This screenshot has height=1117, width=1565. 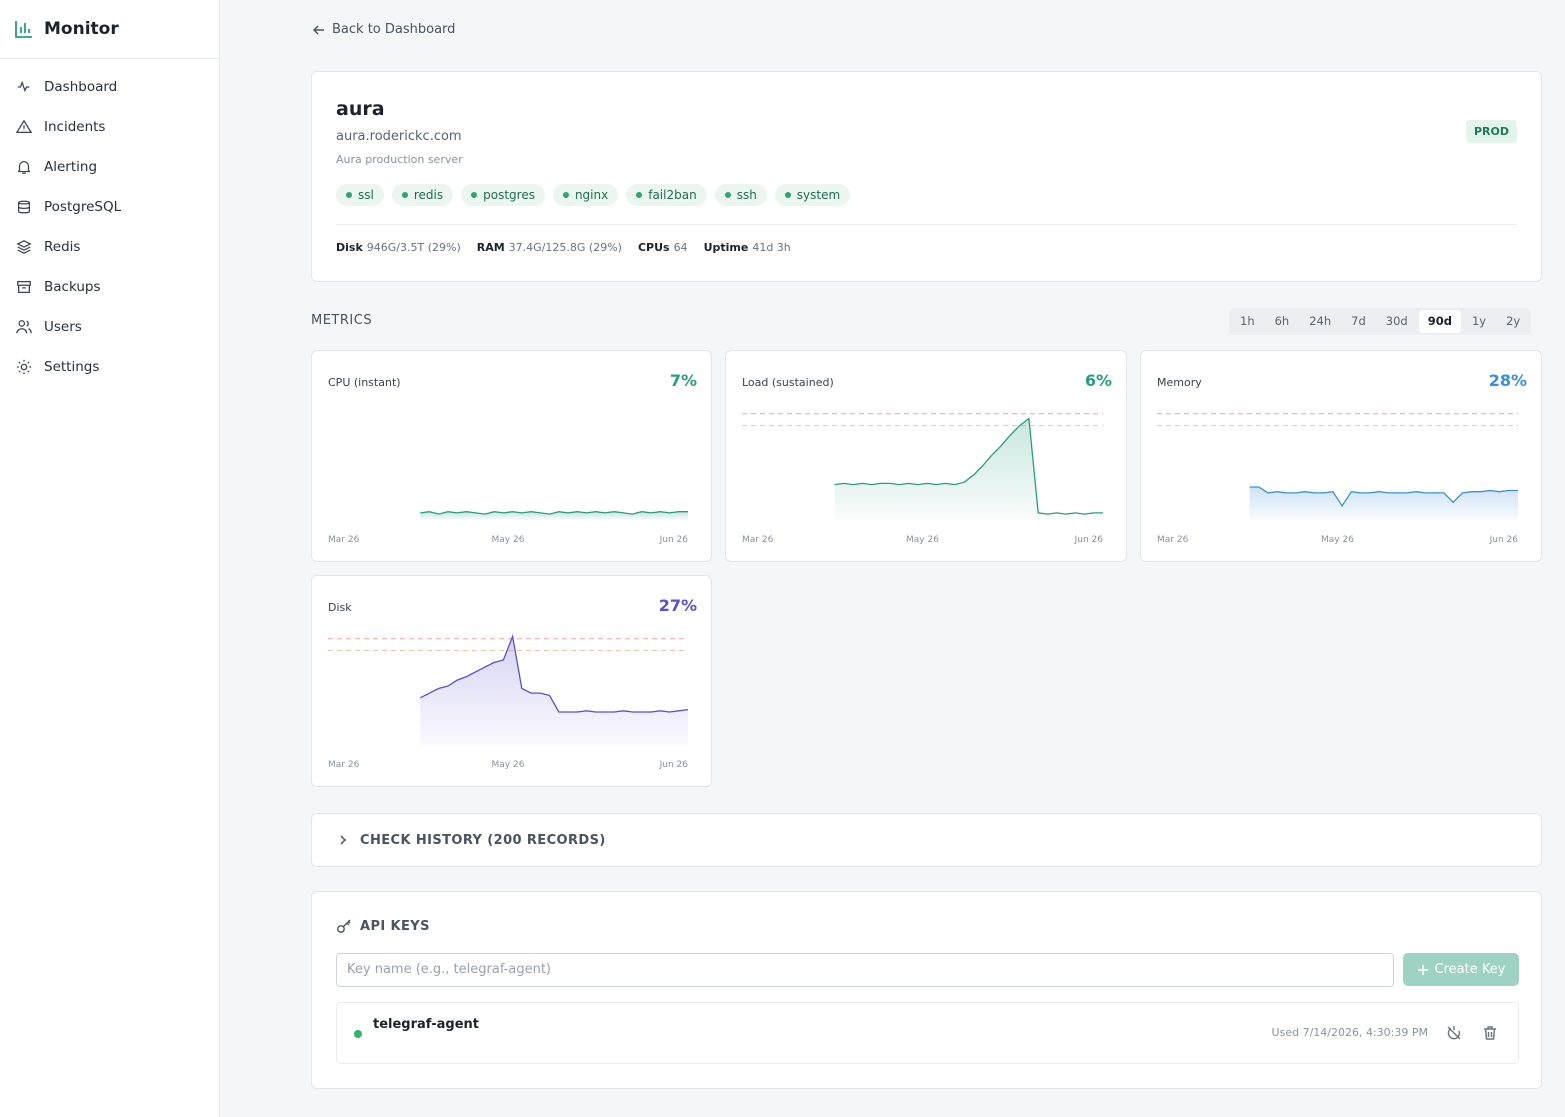 I want to click on chart-card: CPU (instant) 7% Mar 26 May 26 Jun 26, so click(x=511, y=456).